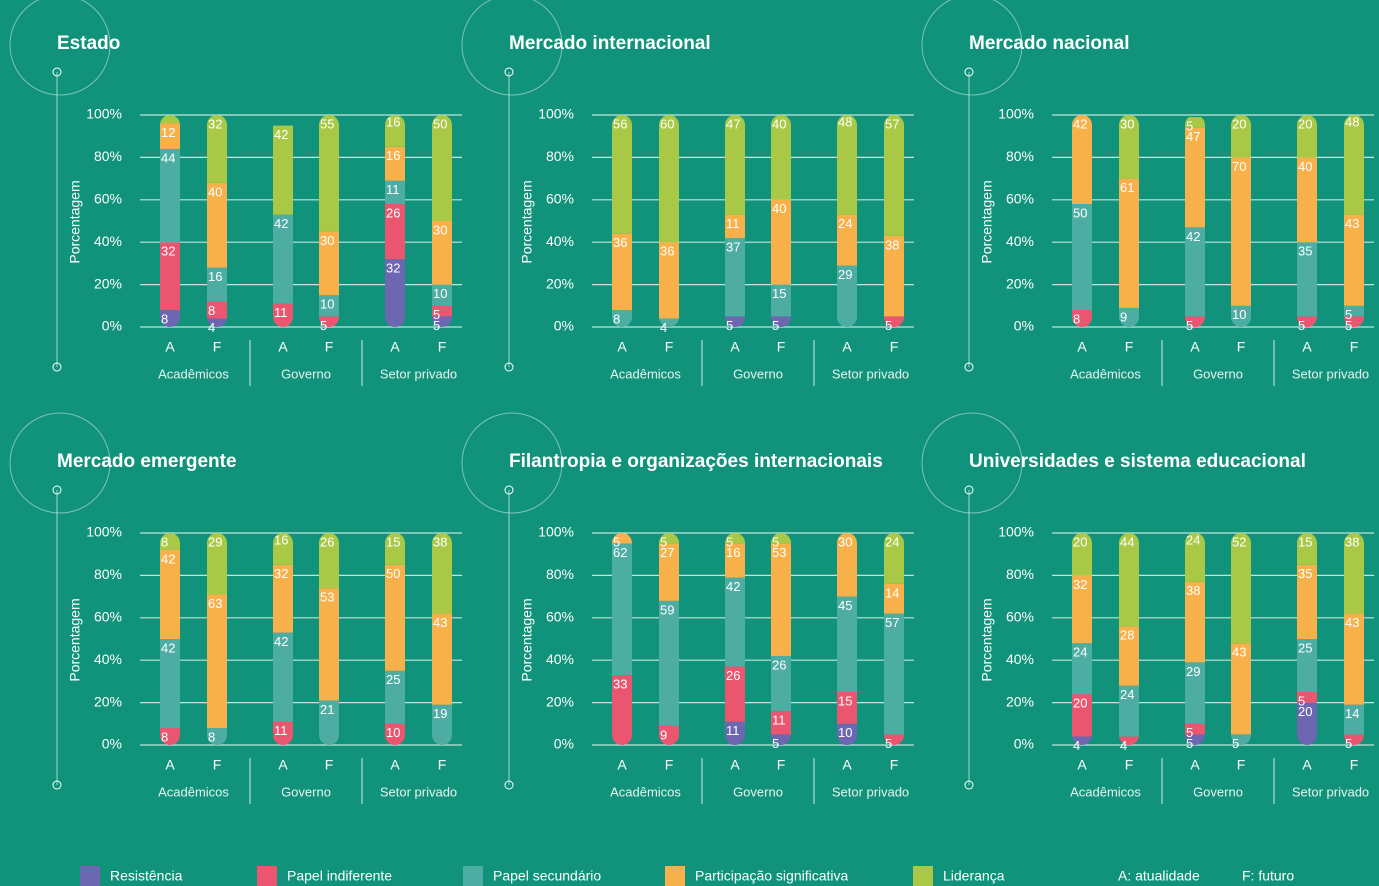 This screenshot has height=886, width=1379. I want to click on legend-note: F: futuro, so click(1268, 876).